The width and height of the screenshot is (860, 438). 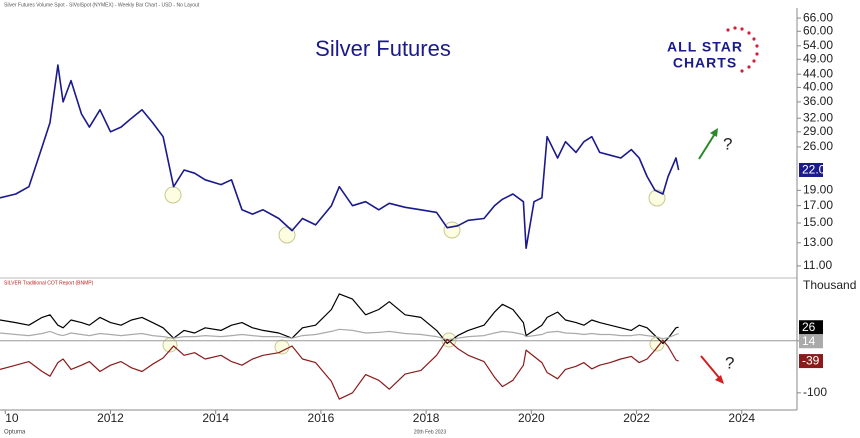 I want to click on x-tick-label: 10, so click(x=12, y=418).